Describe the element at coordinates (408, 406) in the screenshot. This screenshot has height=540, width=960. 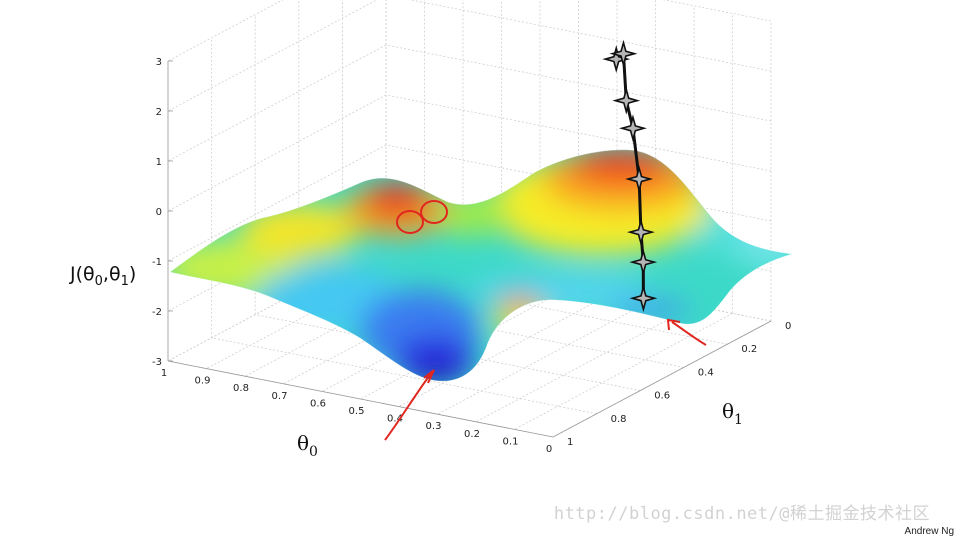
I see `arrow-left-minimum` at that location.